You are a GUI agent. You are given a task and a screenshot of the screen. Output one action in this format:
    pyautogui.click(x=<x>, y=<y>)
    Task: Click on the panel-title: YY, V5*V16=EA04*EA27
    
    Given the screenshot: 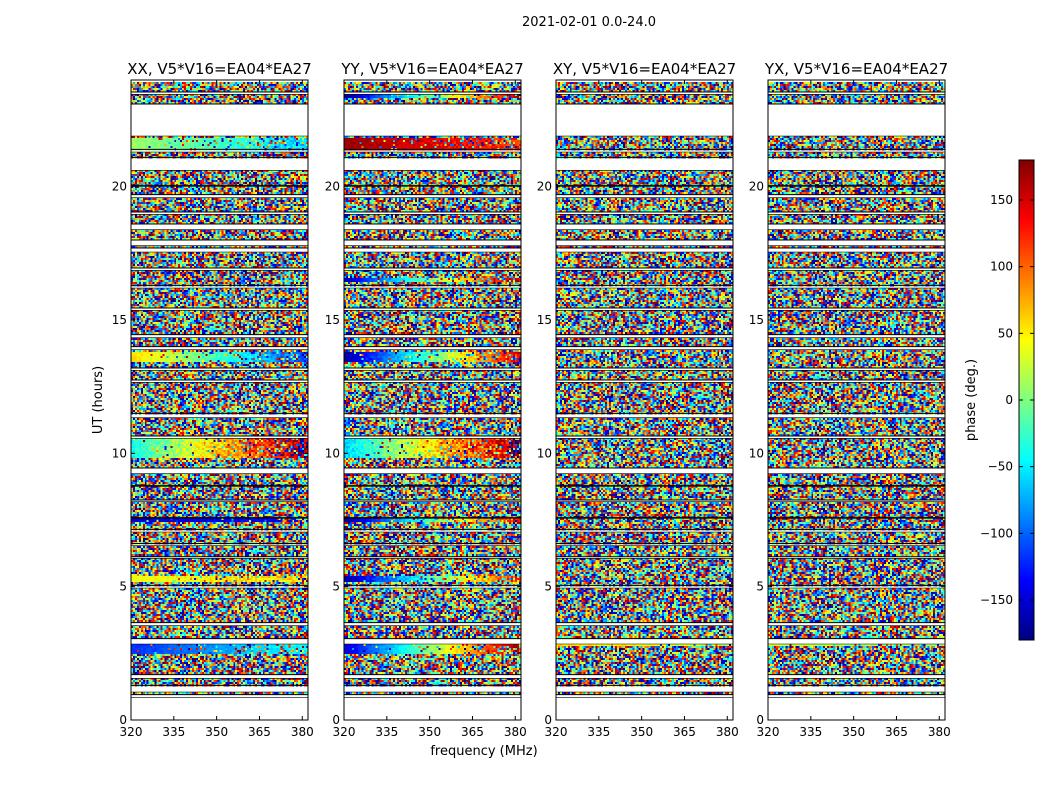 What is the action you would take?
    pyautogui.click(x=431, y=69)
    